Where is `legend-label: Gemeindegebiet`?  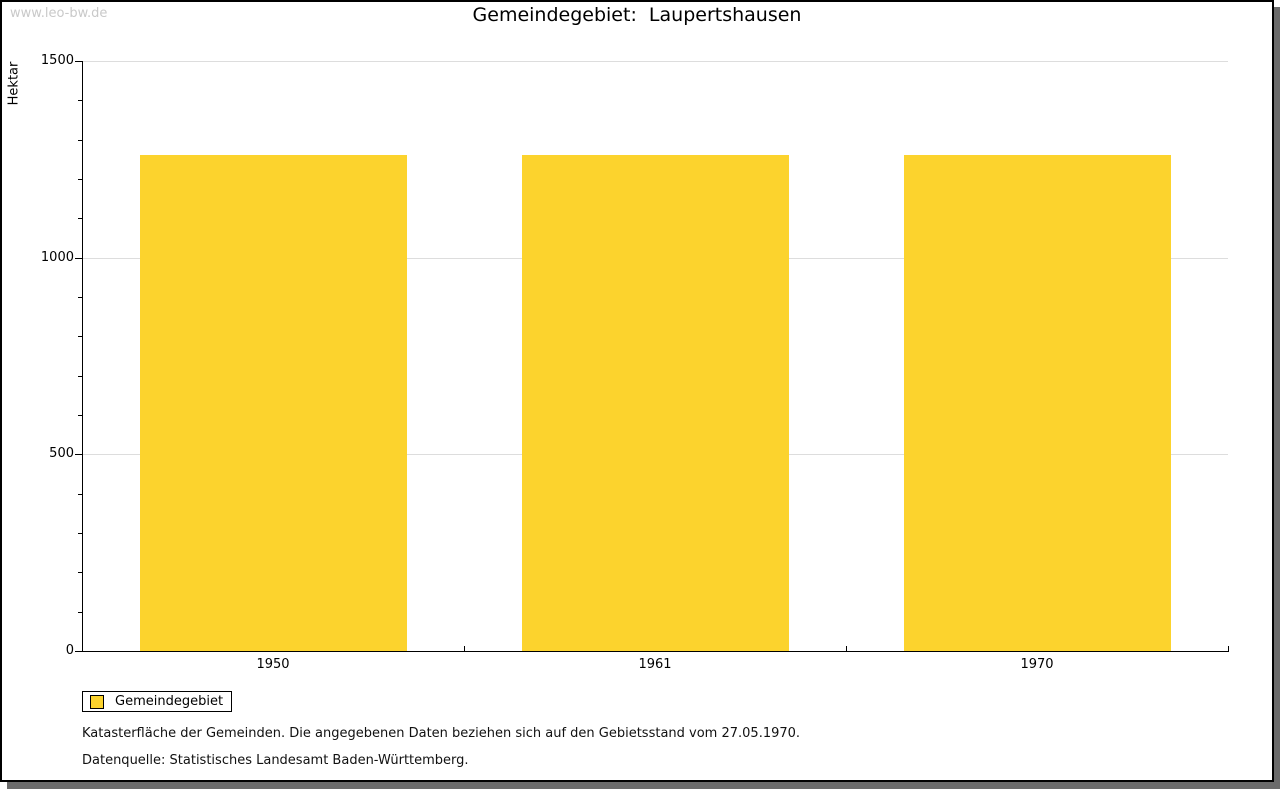 legend-label: Gemeindegebiet is located at coordinates (169, 701).